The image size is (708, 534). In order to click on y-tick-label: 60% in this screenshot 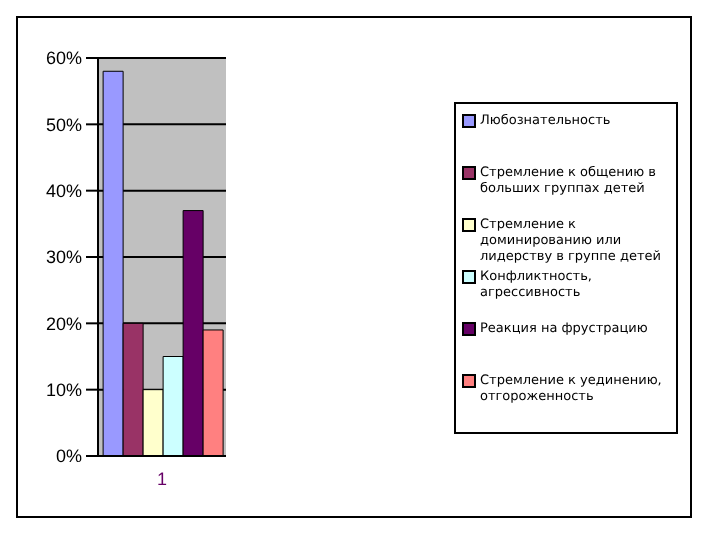, I will do `click(63, 58)`.